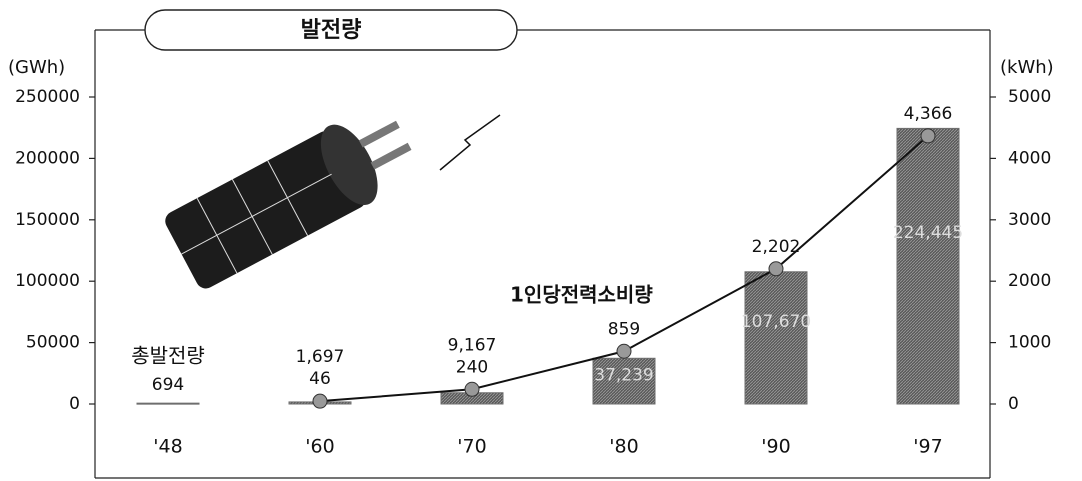  What do you see at coordinates (167, 447) in the screenshot?
I see `x-tick-label: '48` at bounding box center [167, 447].